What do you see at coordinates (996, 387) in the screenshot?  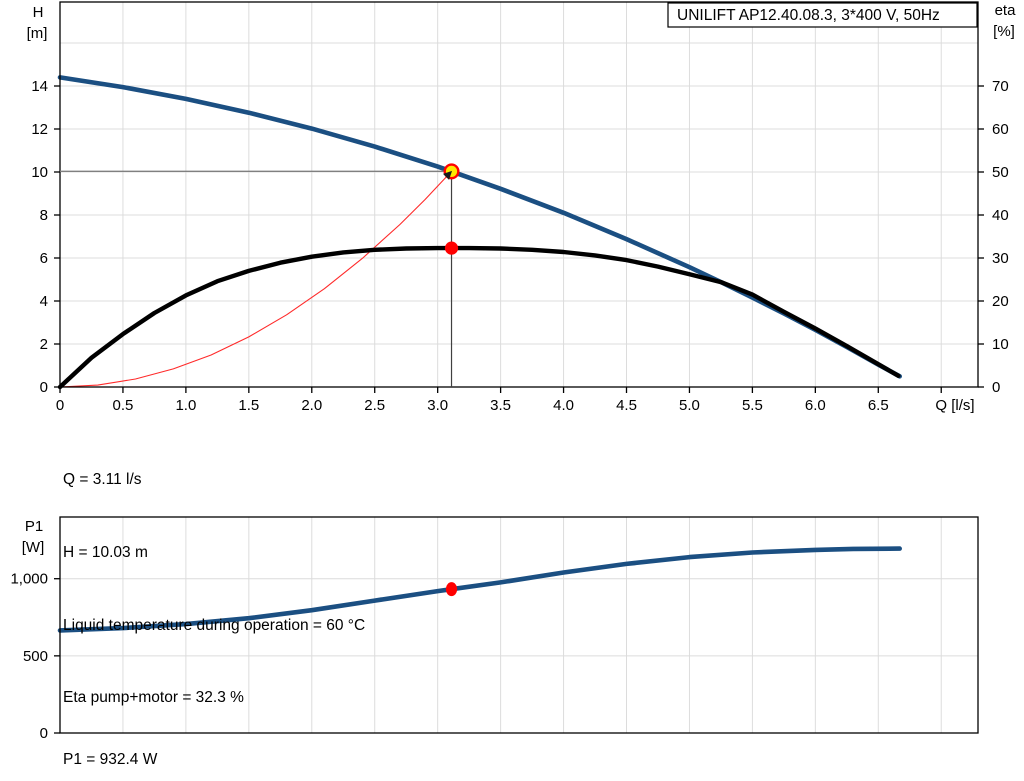 I see `eta-tick-label: 0` at bounding box center [996, 387].